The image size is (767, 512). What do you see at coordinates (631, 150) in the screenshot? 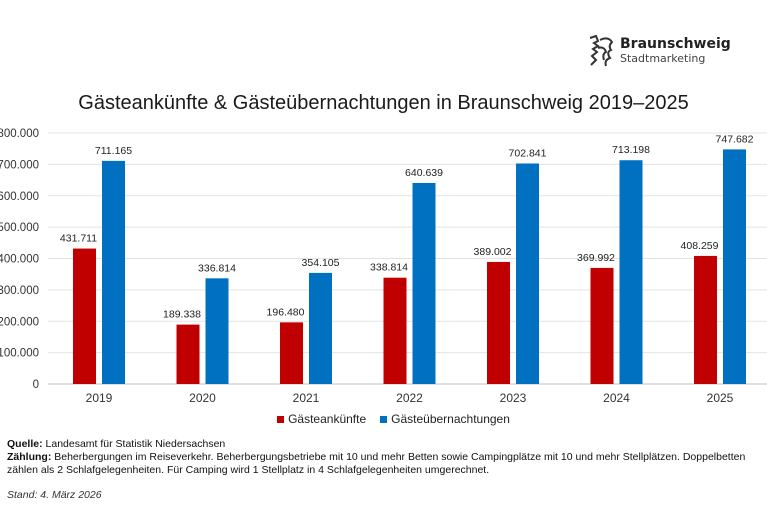
I see `data-label: 713.198` at bounding box center [631, 150].